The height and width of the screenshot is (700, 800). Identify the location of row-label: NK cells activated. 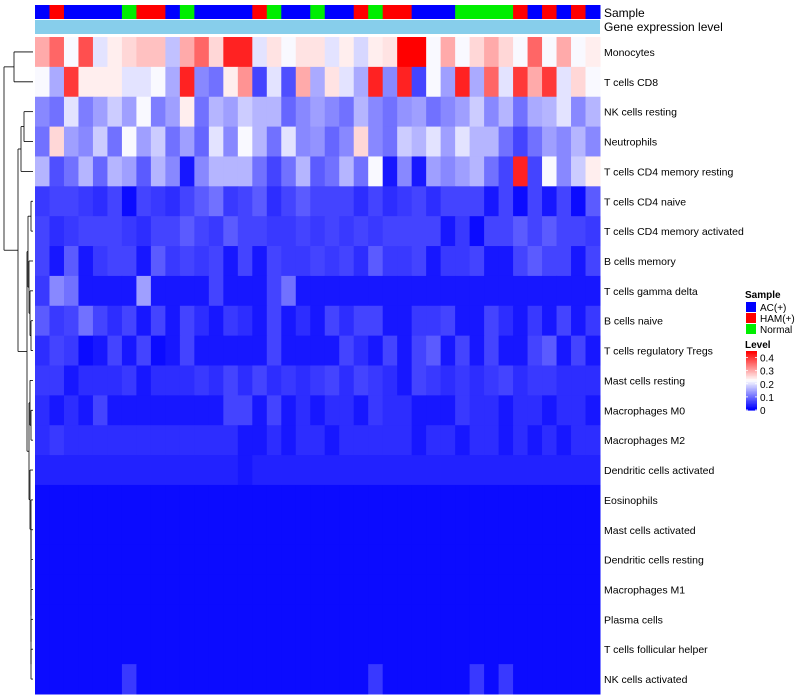
(646, 680).